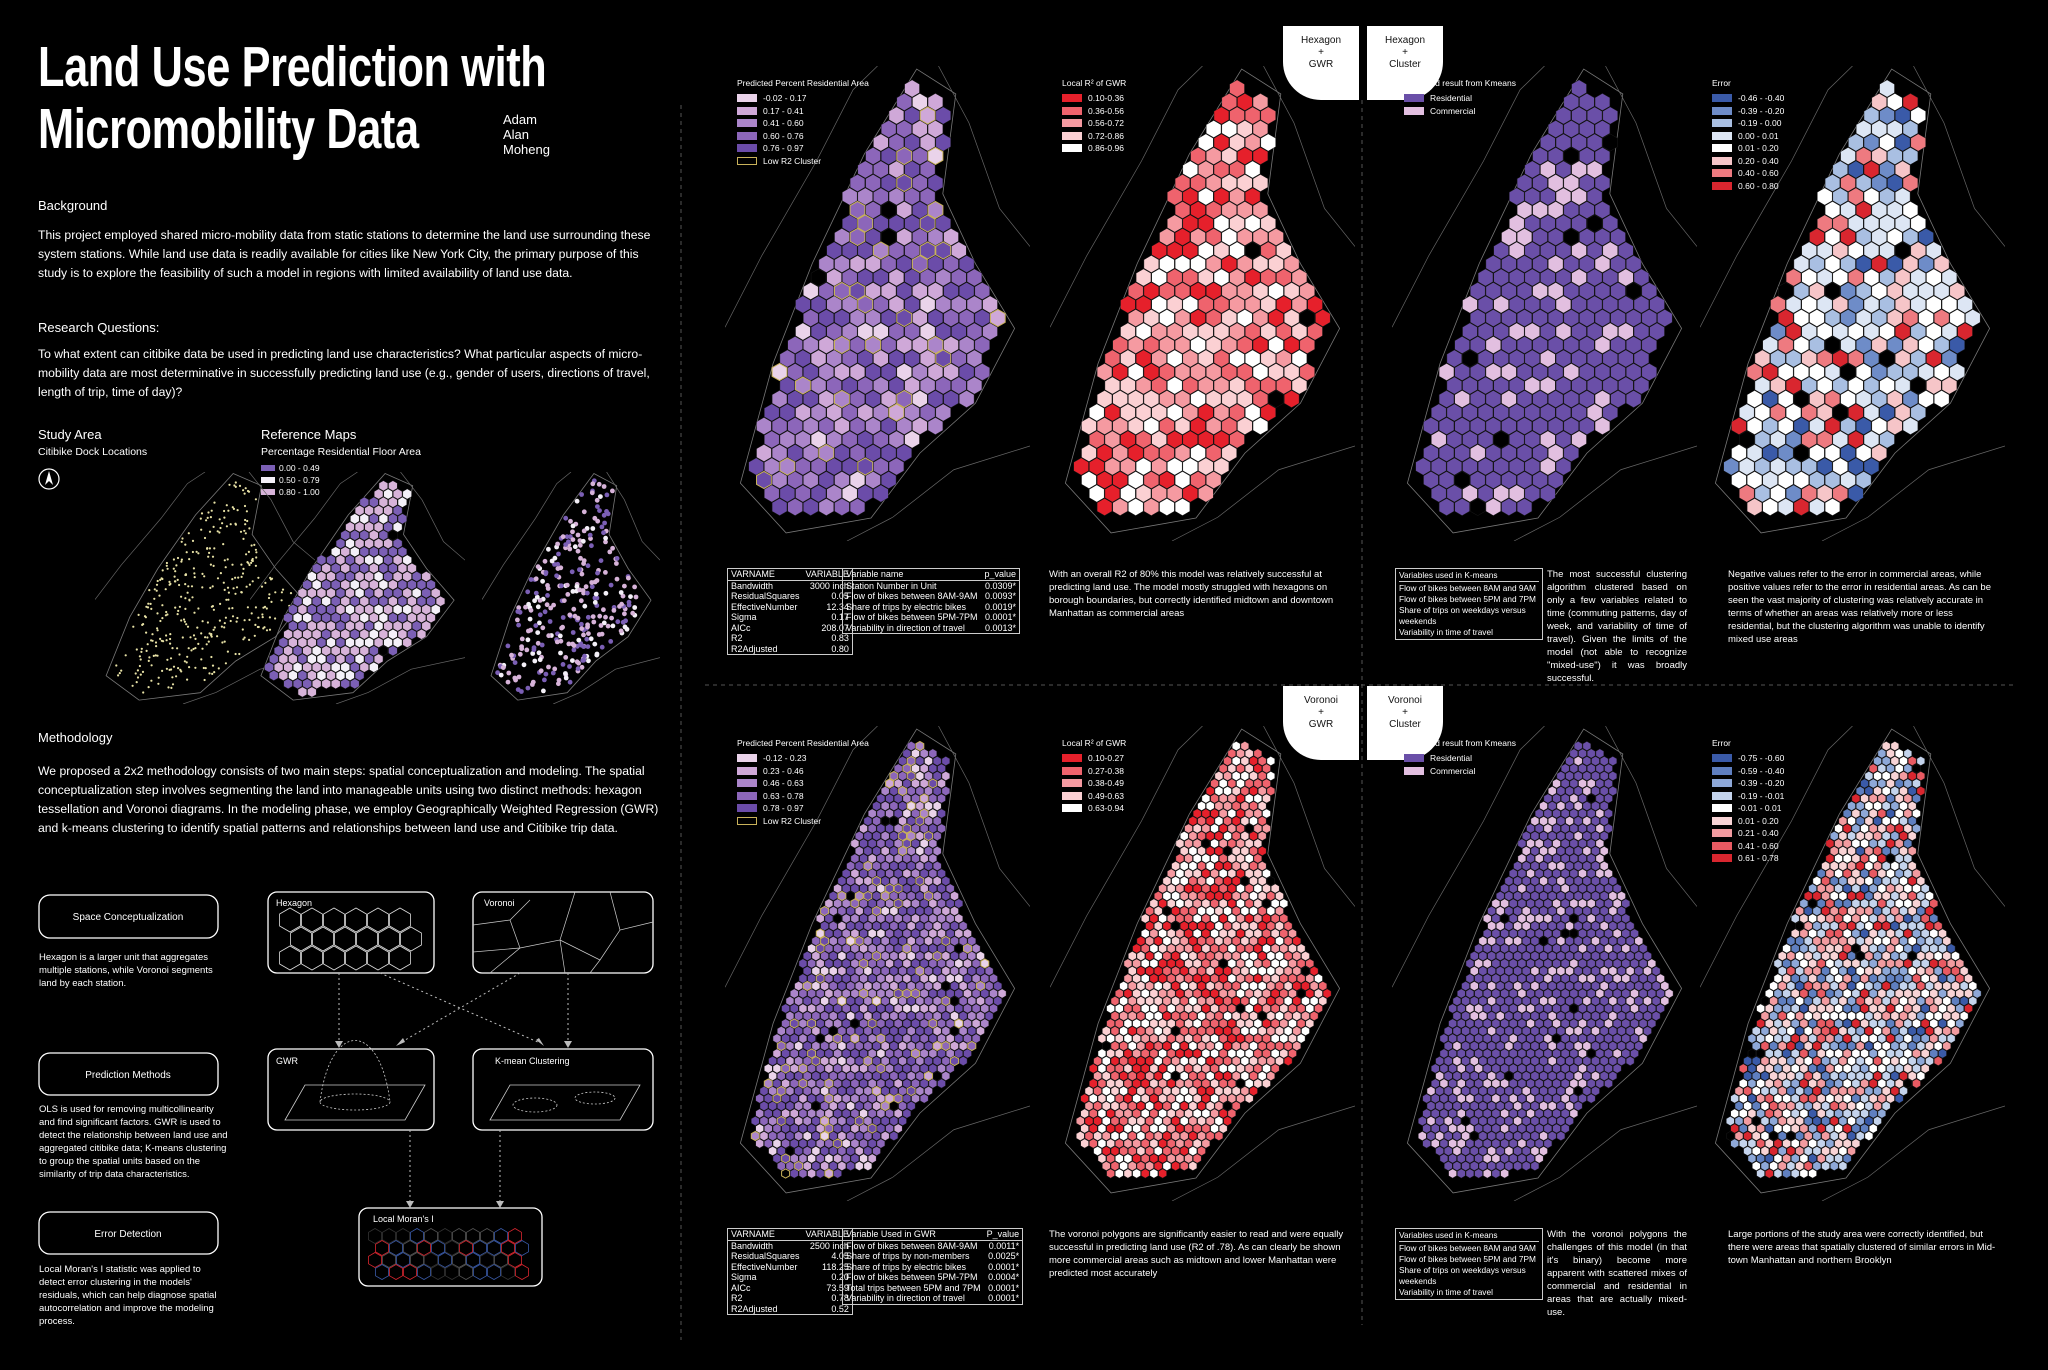  I want to click on legend-label: 0.01 - 0.20, so click(1758, 148).